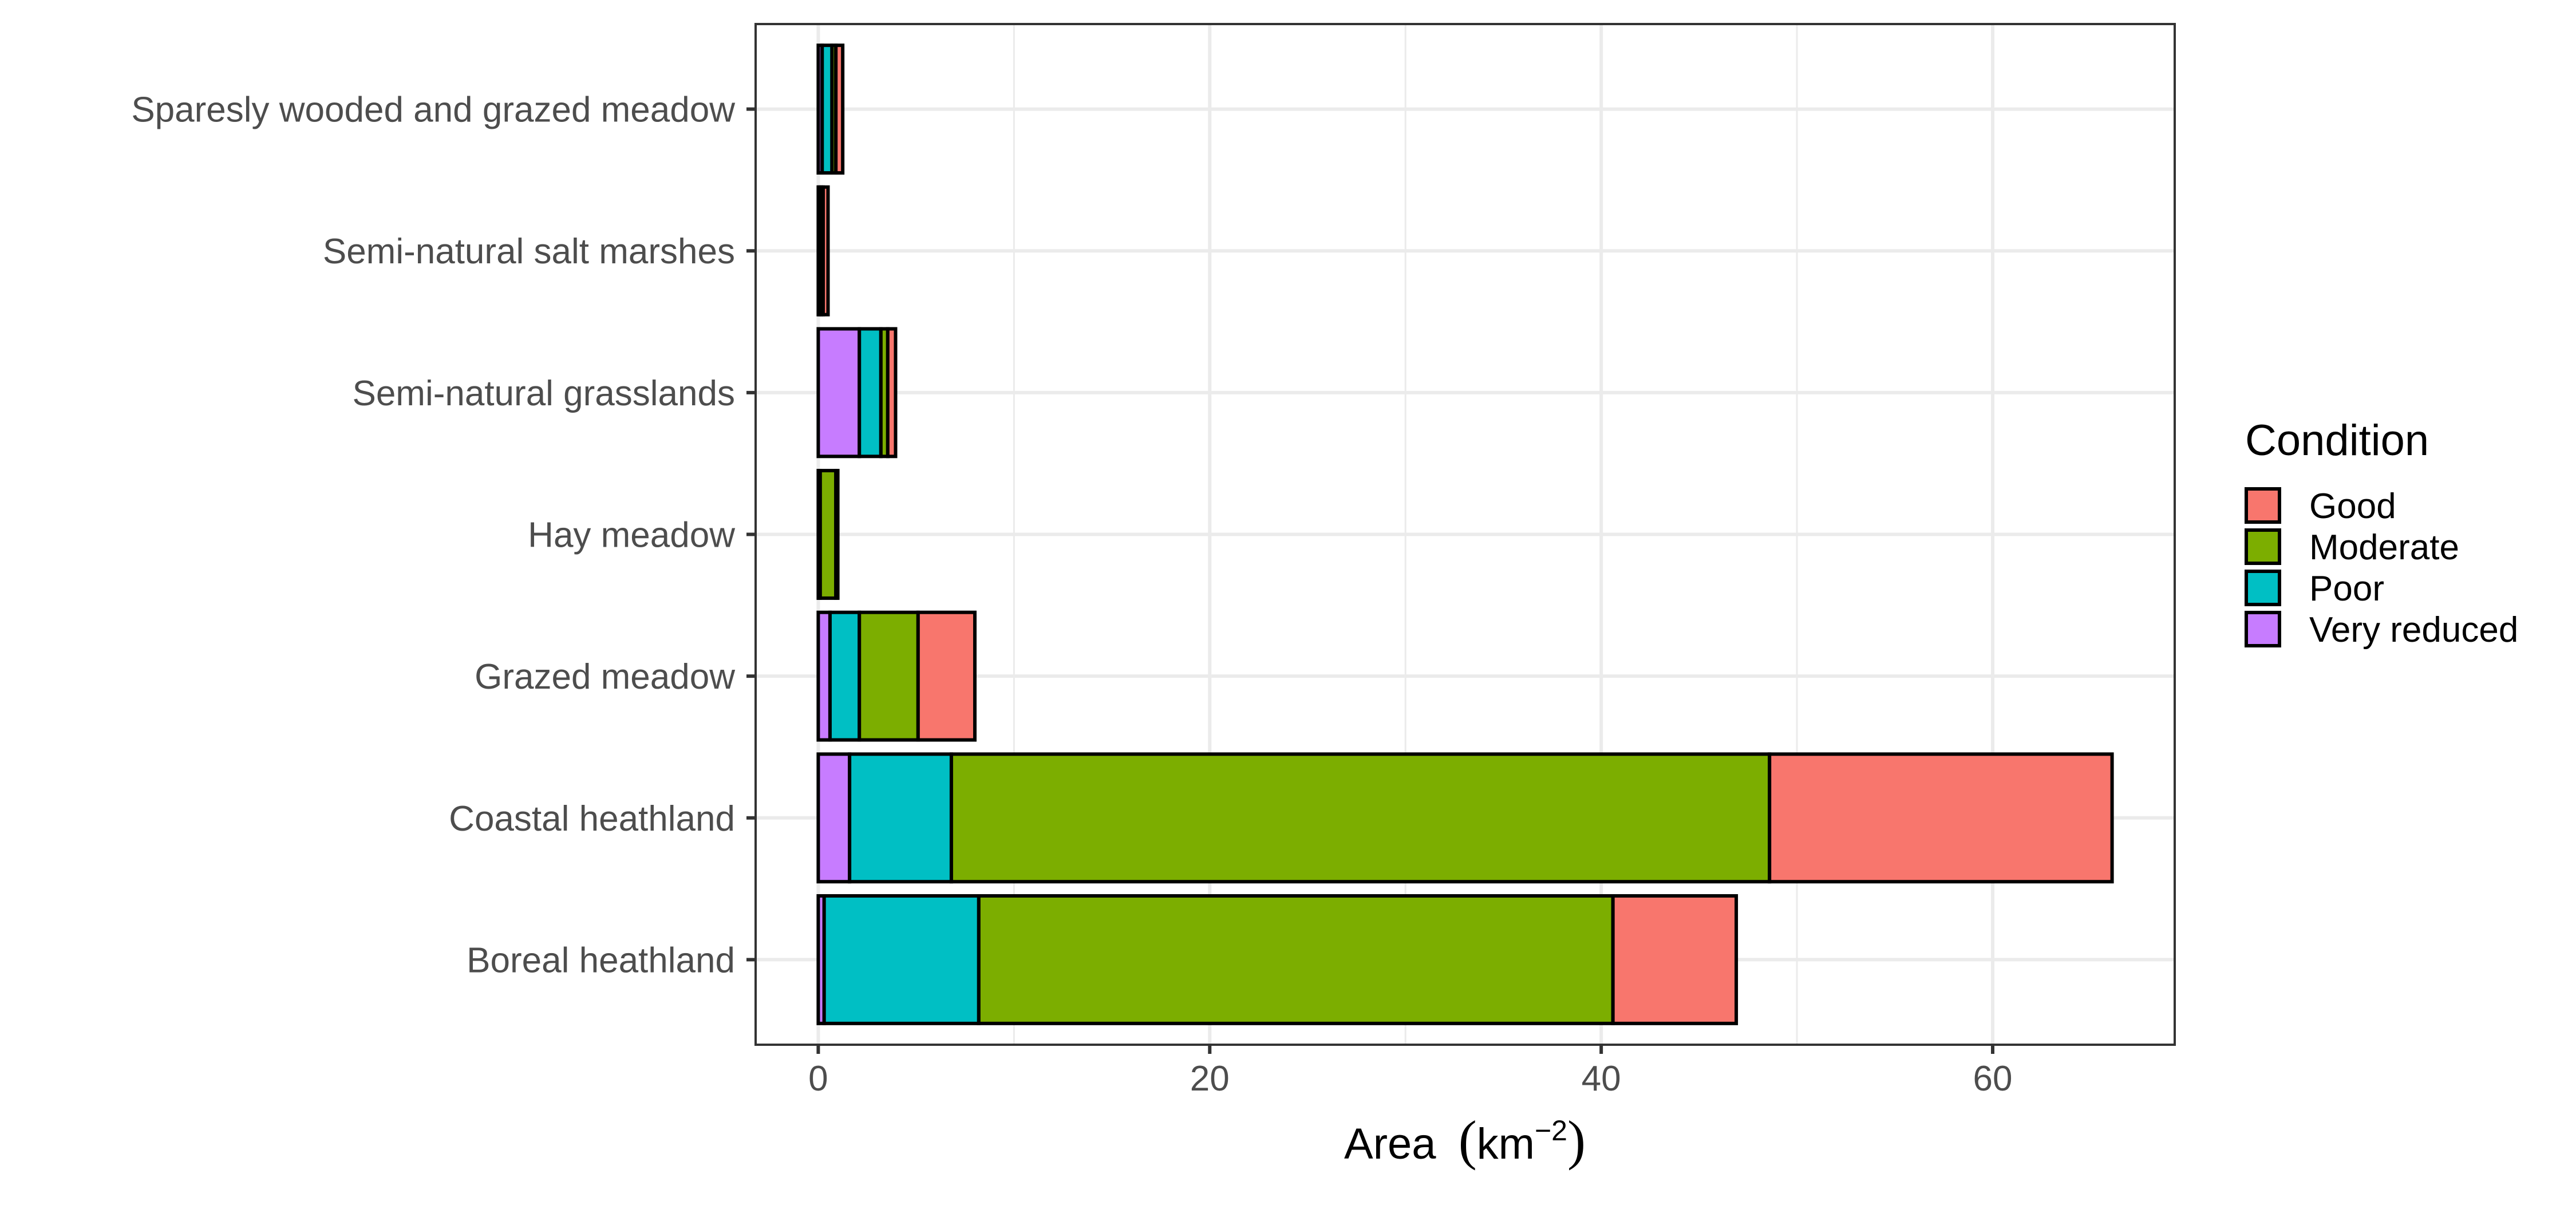 This screenshot has width=2576, height=1205. Describe the element at coordinates (1601, 1079) in the screenshot. I see `x-tick-label: 40` at that location.